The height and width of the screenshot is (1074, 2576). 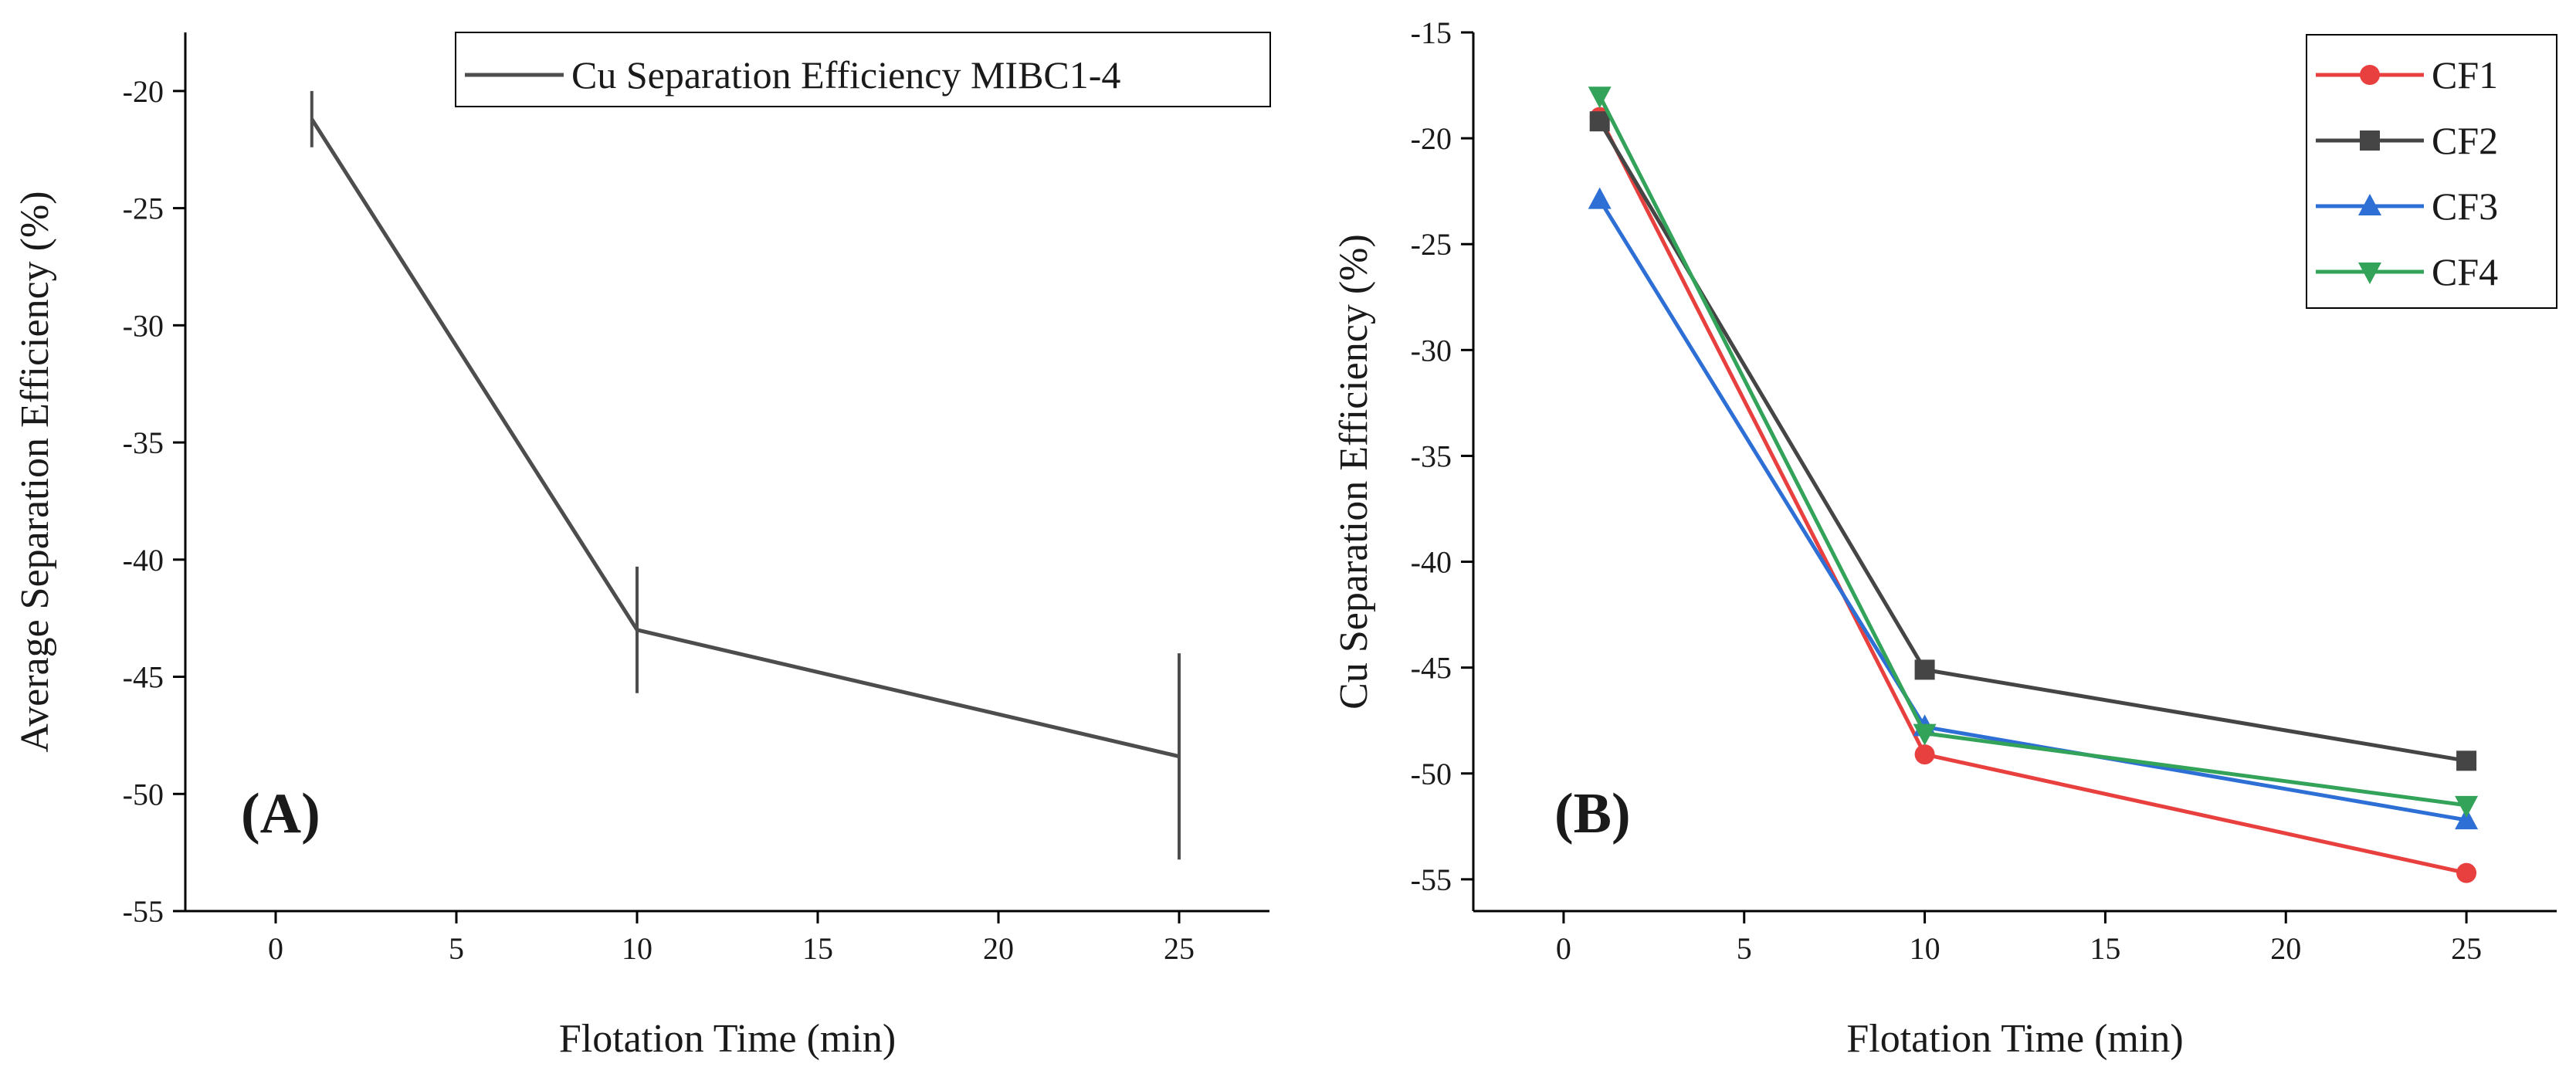 I want to click on legend: Cu Separation Efficiency MIBC1-4, so click(x=863, y=69).